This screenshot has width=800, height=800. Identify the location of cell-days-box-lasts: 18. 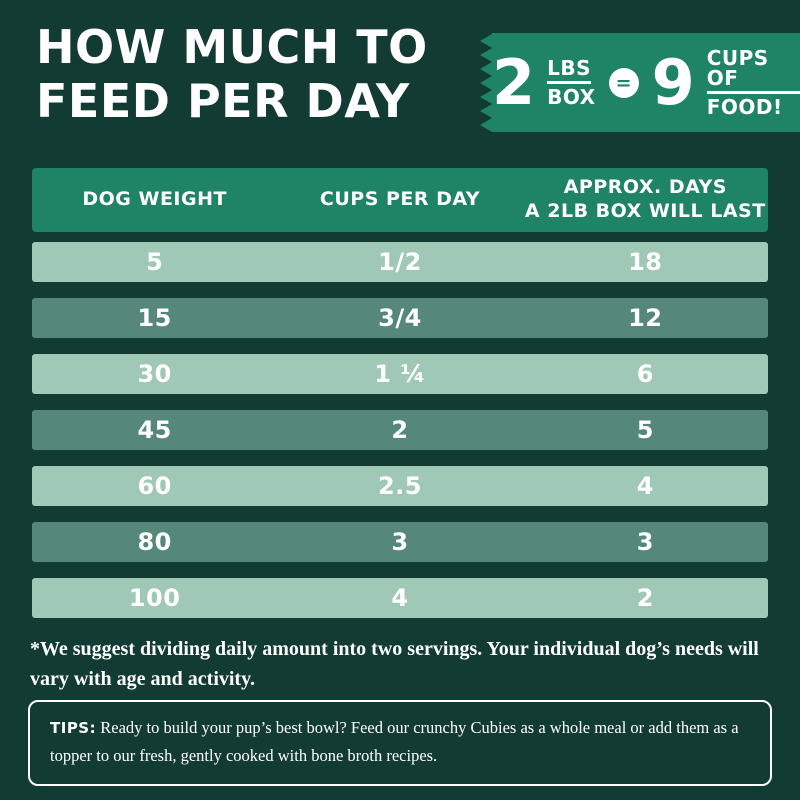
(645, 262).